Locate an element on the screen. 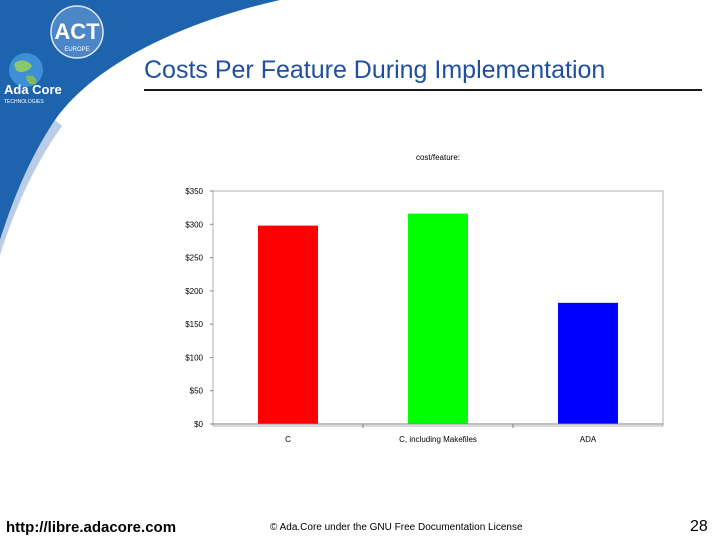 The height and width of the screenshot is (540, 720). y-tick-label: $150 is located at coordinates (194, 324).